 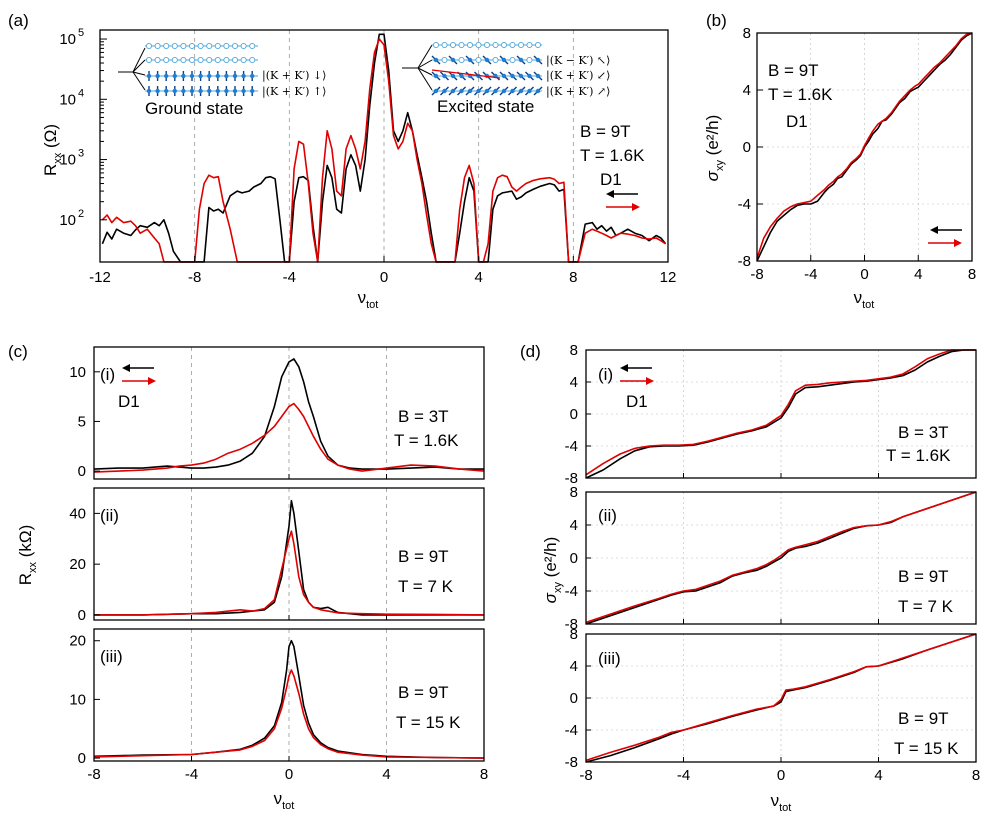 I want to click on panel-c1-series-red, so click(x=289, y=437).